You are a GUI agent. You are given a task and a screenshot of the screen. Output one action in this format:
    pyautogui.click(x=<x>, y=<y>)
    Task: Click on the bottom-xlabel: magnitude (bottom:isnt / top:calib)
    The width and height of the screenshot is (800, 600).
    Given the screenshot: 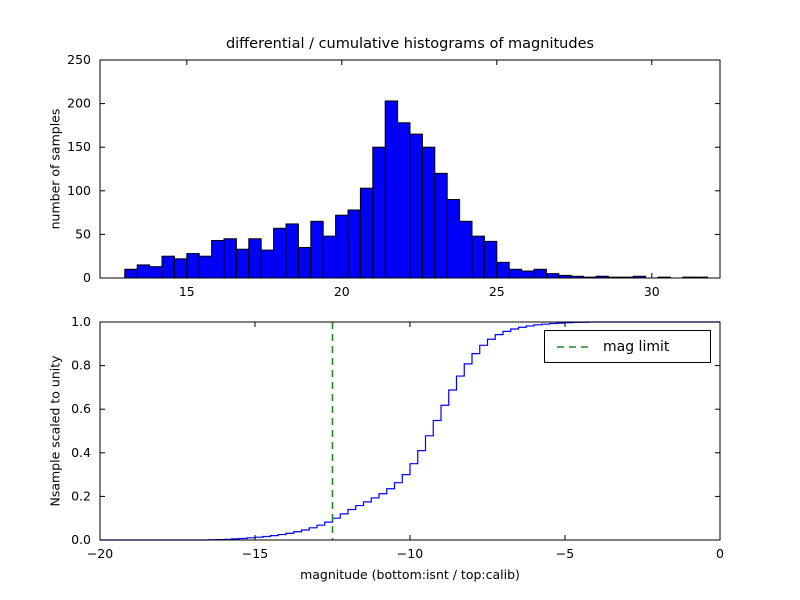 What is the action you would take?
    pyautogui.click(x=410, y=574)
    